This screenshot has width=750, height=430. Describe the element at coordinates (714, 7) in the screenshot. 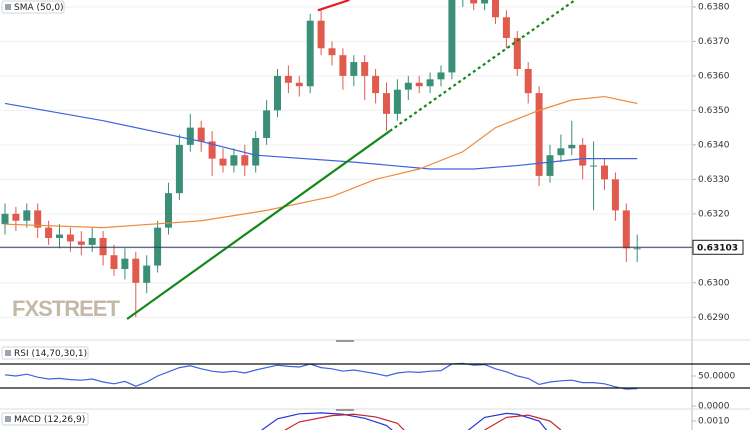

I see `y-tick-label: 0.6380` at that location.